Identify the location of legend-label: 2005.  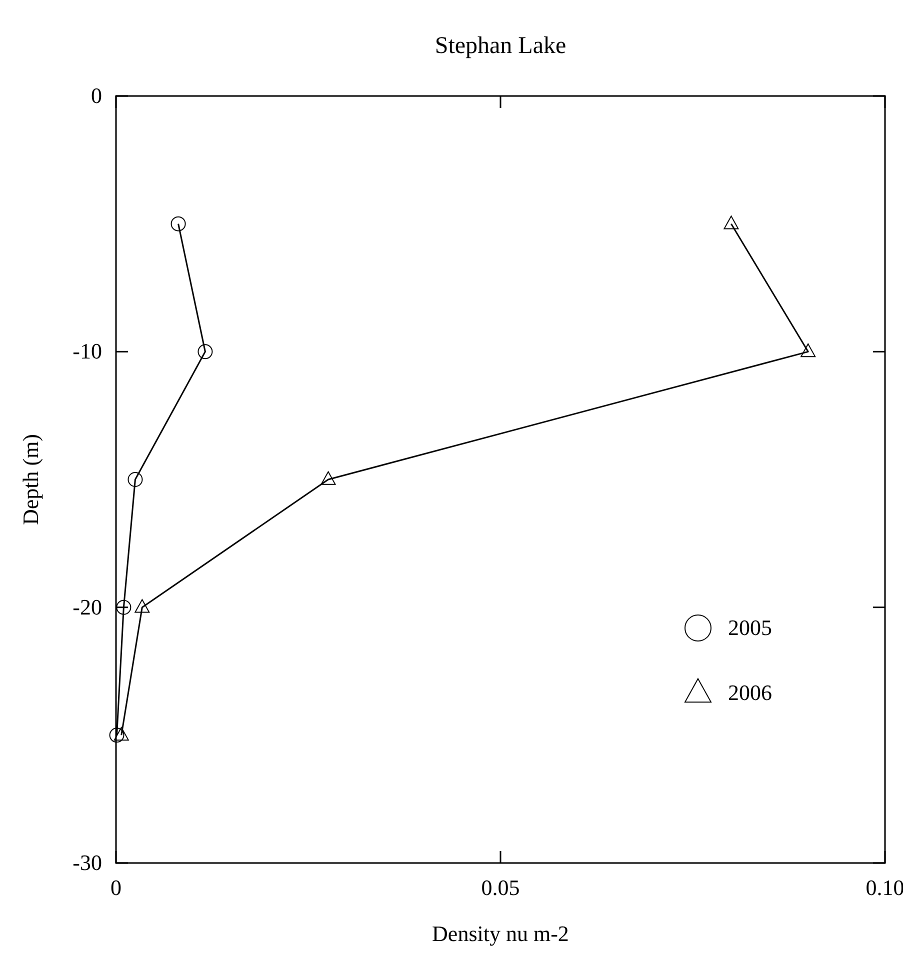
(750, 627).